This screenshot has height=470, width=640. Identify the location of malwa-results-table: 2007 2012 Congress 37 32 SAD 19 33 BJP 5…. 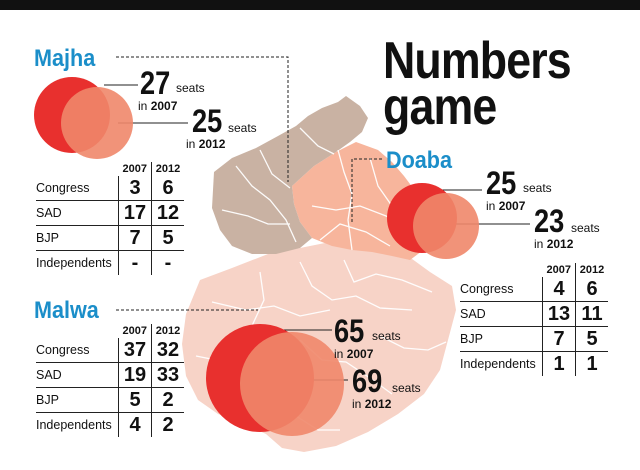
(110, 380).